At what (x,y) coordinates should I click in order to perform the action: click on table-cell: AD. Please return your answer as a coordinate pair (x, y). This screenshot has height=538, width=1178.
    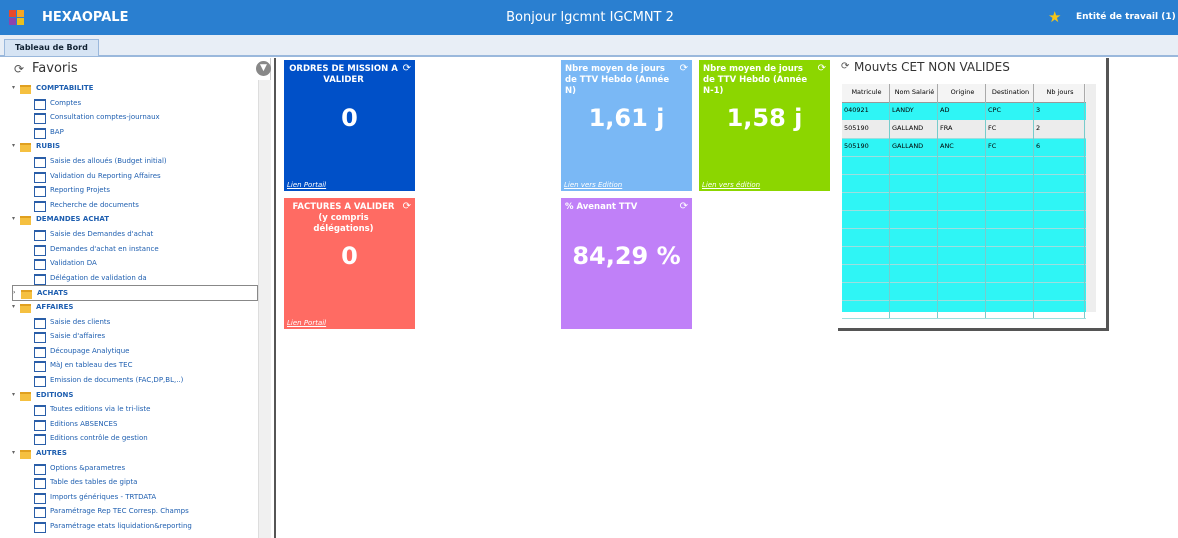
    Looking at the image, I should click on (962, 111).